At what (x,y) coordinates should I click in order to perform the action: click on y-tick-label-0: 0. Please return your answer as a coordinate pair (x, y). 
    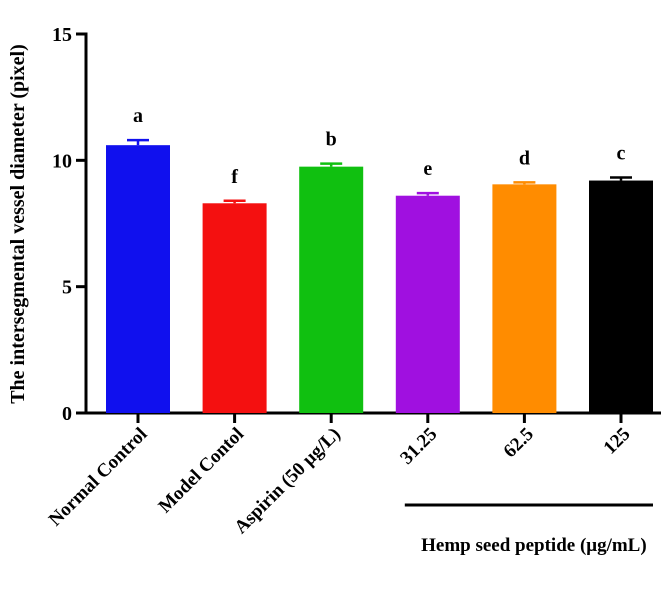
    Looking at the image, I should click on (67, 414).